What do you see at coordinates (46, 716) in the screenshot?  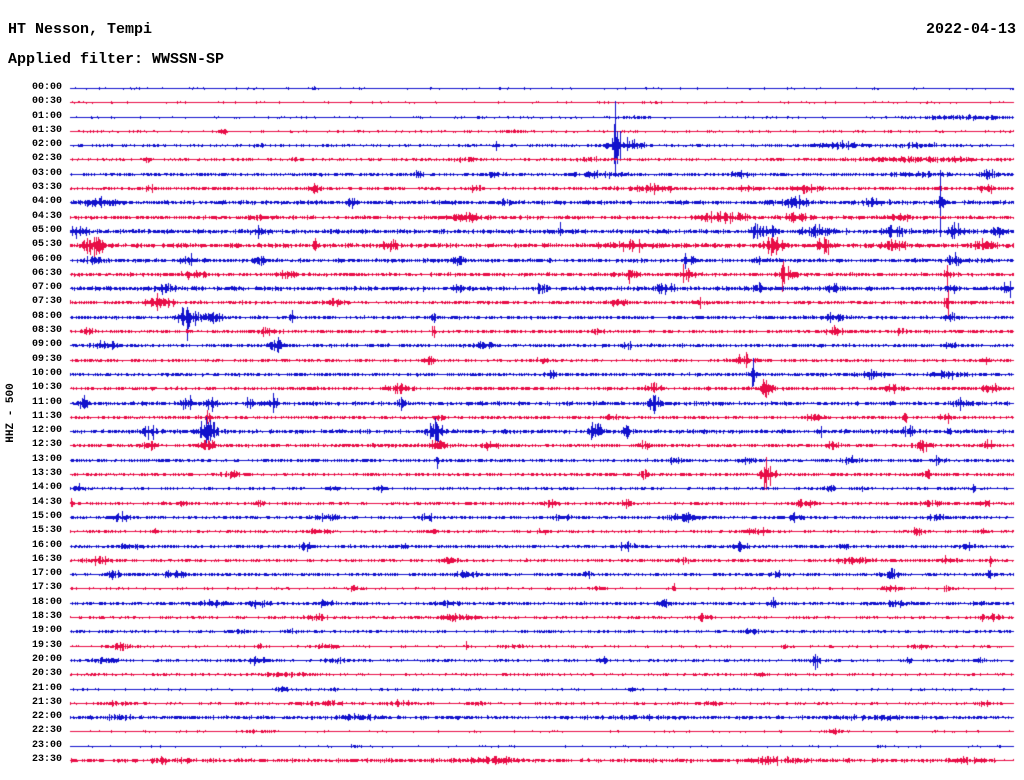 I see `trace-time-label: 22:00` at bounding box center [46, 716].